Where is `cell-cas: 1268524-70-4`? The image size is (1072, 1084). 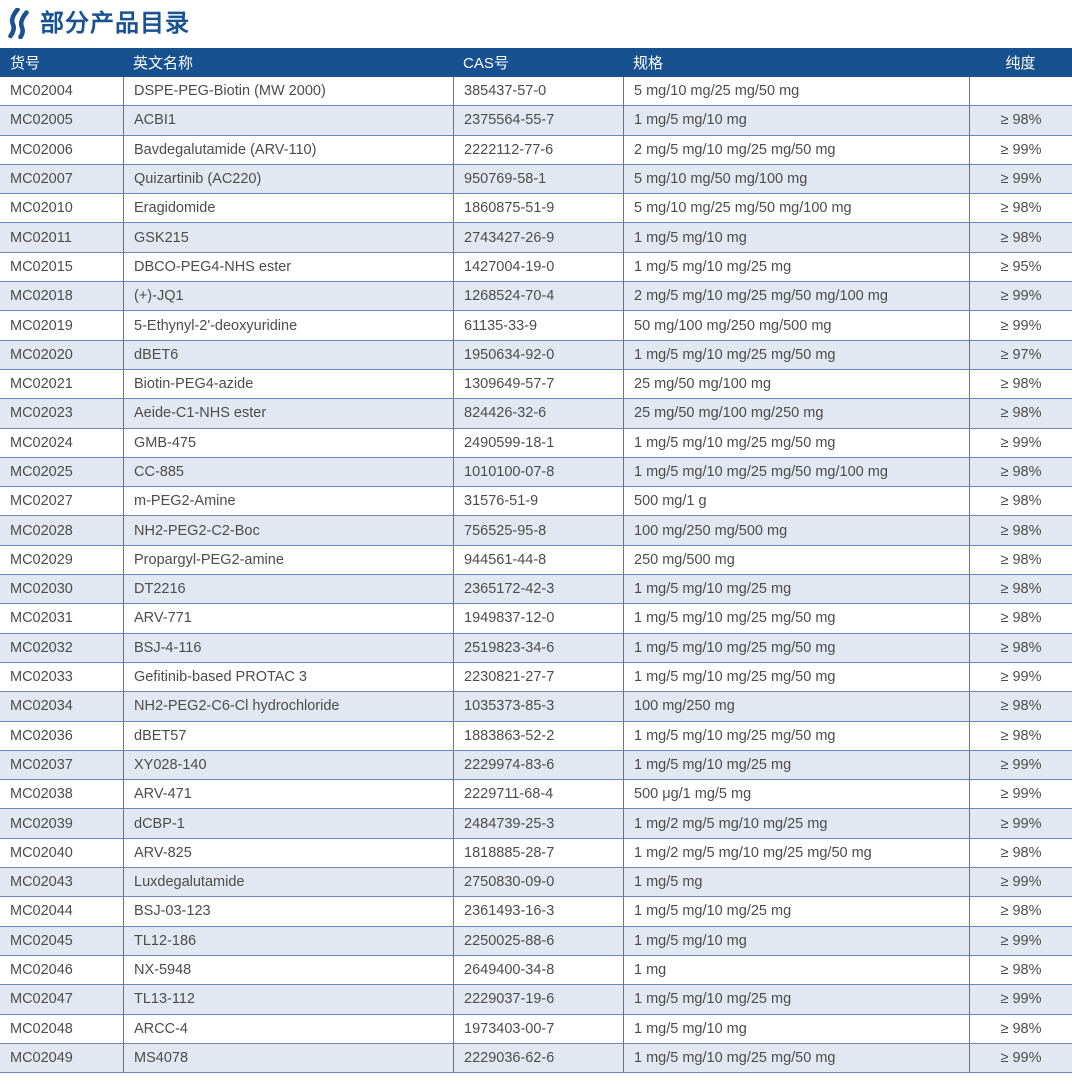
cell-cas: 1268524-70-4 is located at coordinates (538, 297).